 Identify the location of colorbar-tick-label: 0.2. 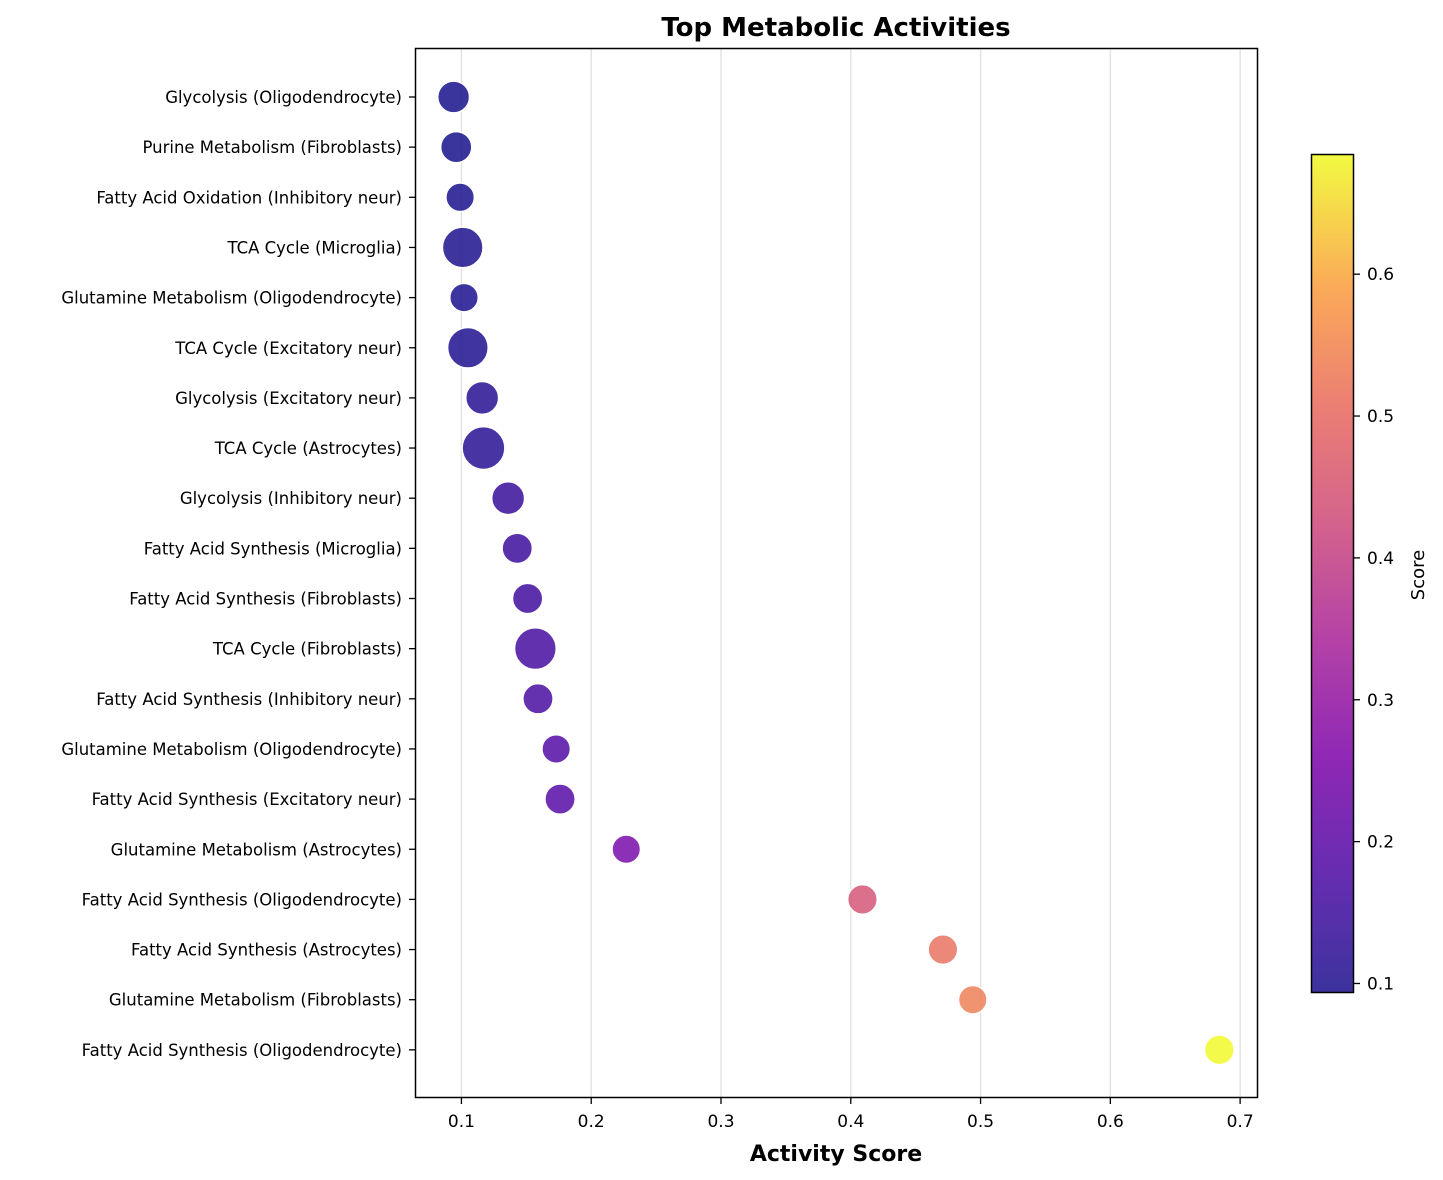
(1380, 843).